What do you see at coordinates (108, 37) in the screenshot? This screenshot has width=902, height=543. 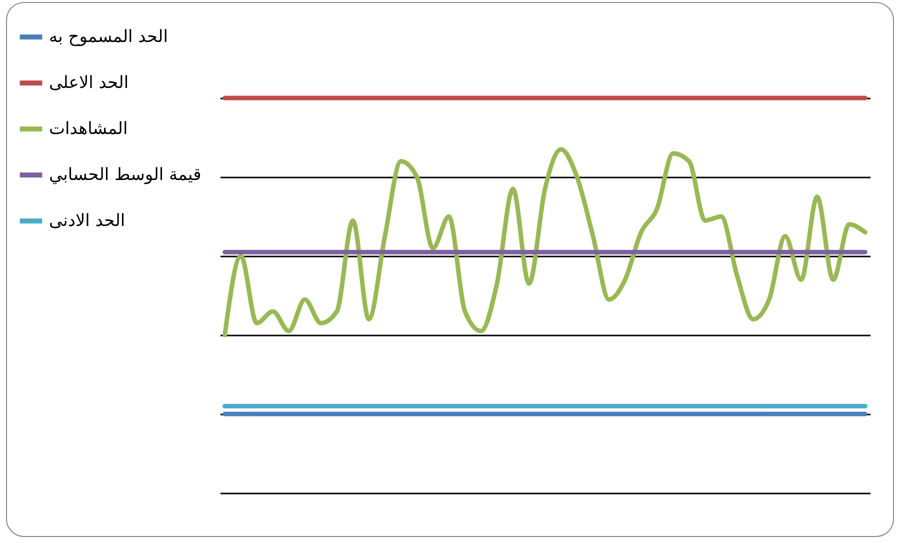 I see `legend-label: الحد المسموح به` at bounding box center [108, 37].